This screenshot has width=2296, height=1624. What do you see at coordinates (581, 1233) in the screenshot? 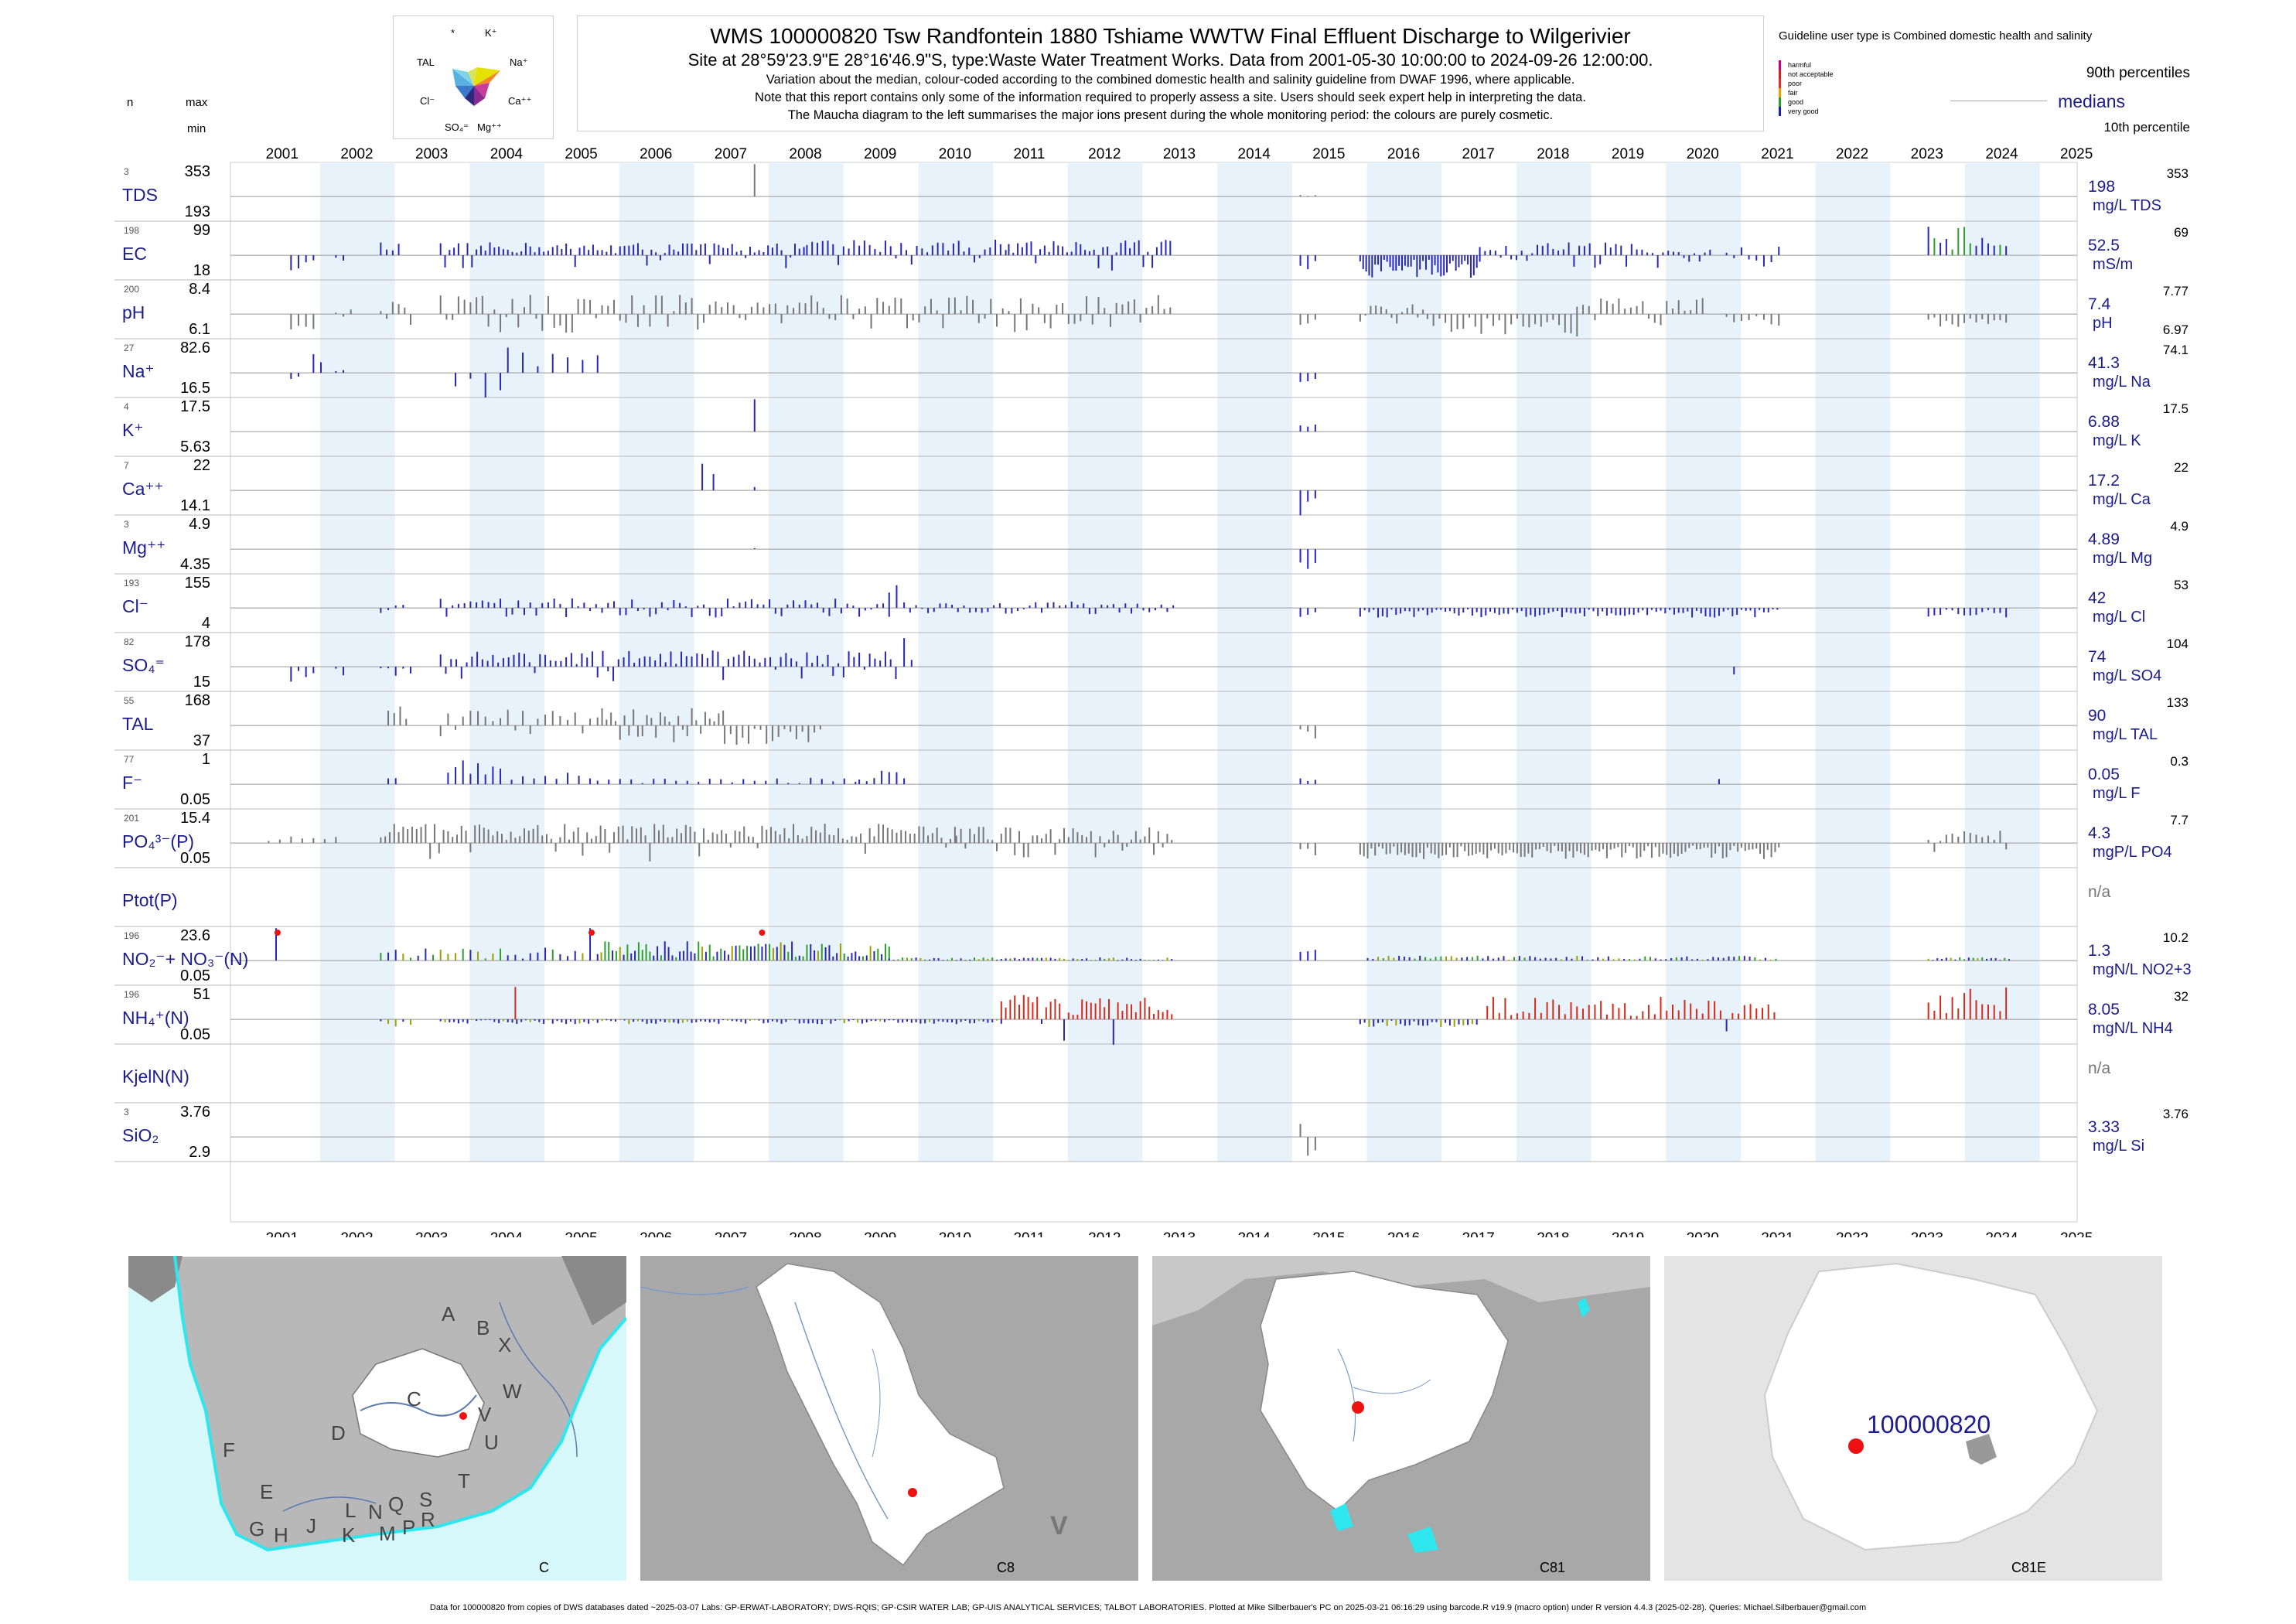
I see `year-tick-bottom: 2005` at bounding box center [581, 1233].